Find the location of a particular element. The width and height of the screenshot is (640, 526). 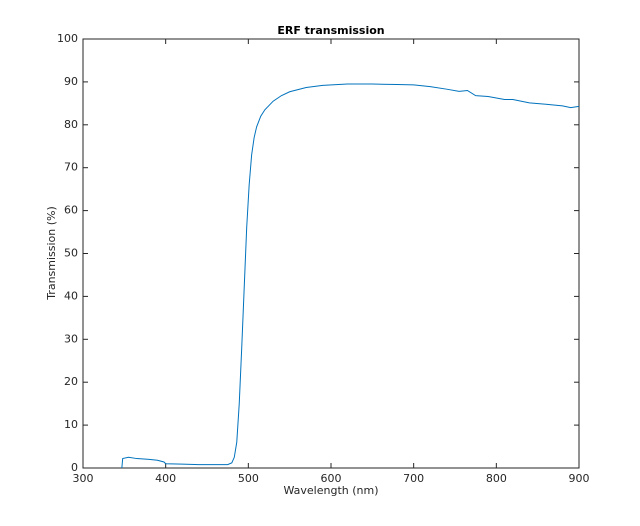

y-tick-label: 80 is located at coordinates (71, 124).